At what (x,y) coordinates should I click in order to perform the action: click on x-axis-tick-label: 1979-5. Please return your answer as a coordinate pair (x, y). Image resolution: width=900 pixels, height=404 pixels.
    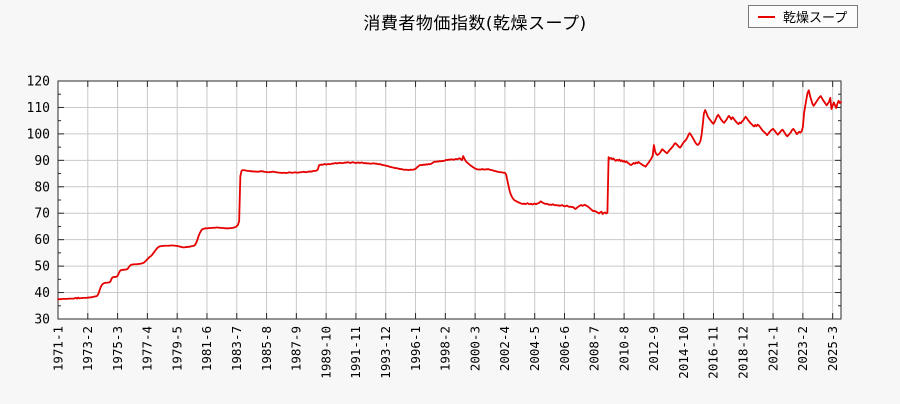
    Looking at the image, I should click on (176, 348).